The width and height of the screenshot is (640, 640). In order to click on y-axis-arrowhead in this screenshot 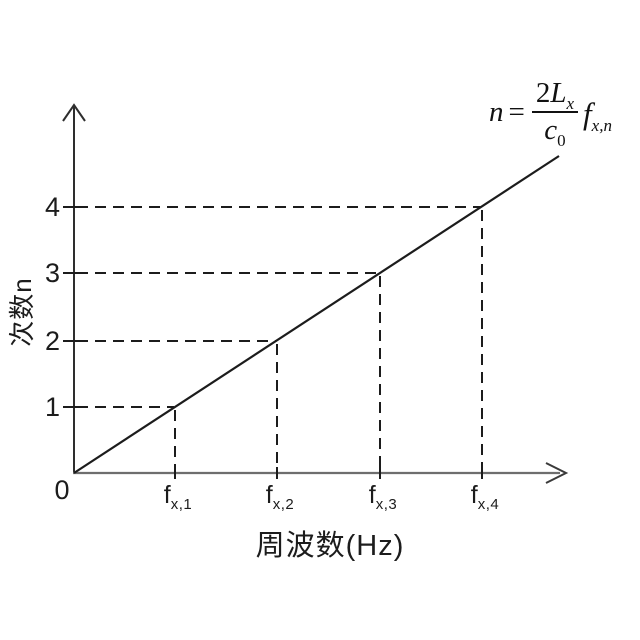, I will do `click(74, 112)`.